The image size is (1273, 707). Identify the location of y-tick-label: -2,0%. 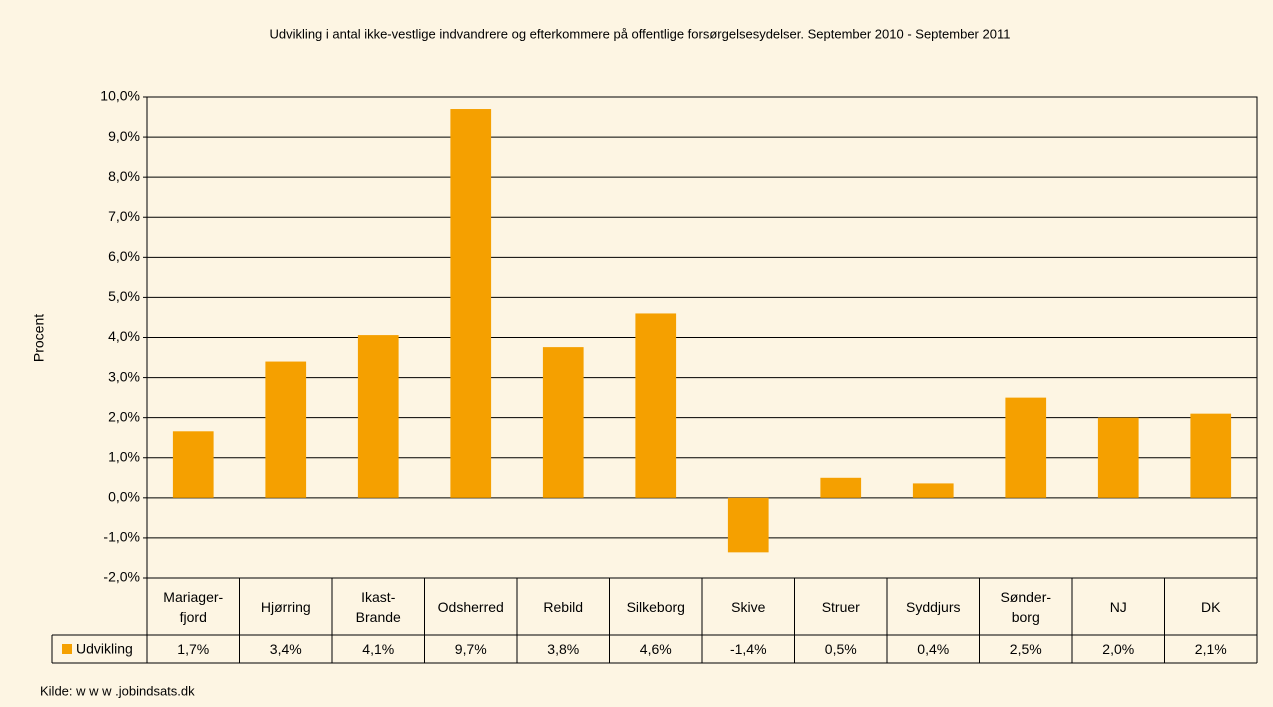
(121, 577).